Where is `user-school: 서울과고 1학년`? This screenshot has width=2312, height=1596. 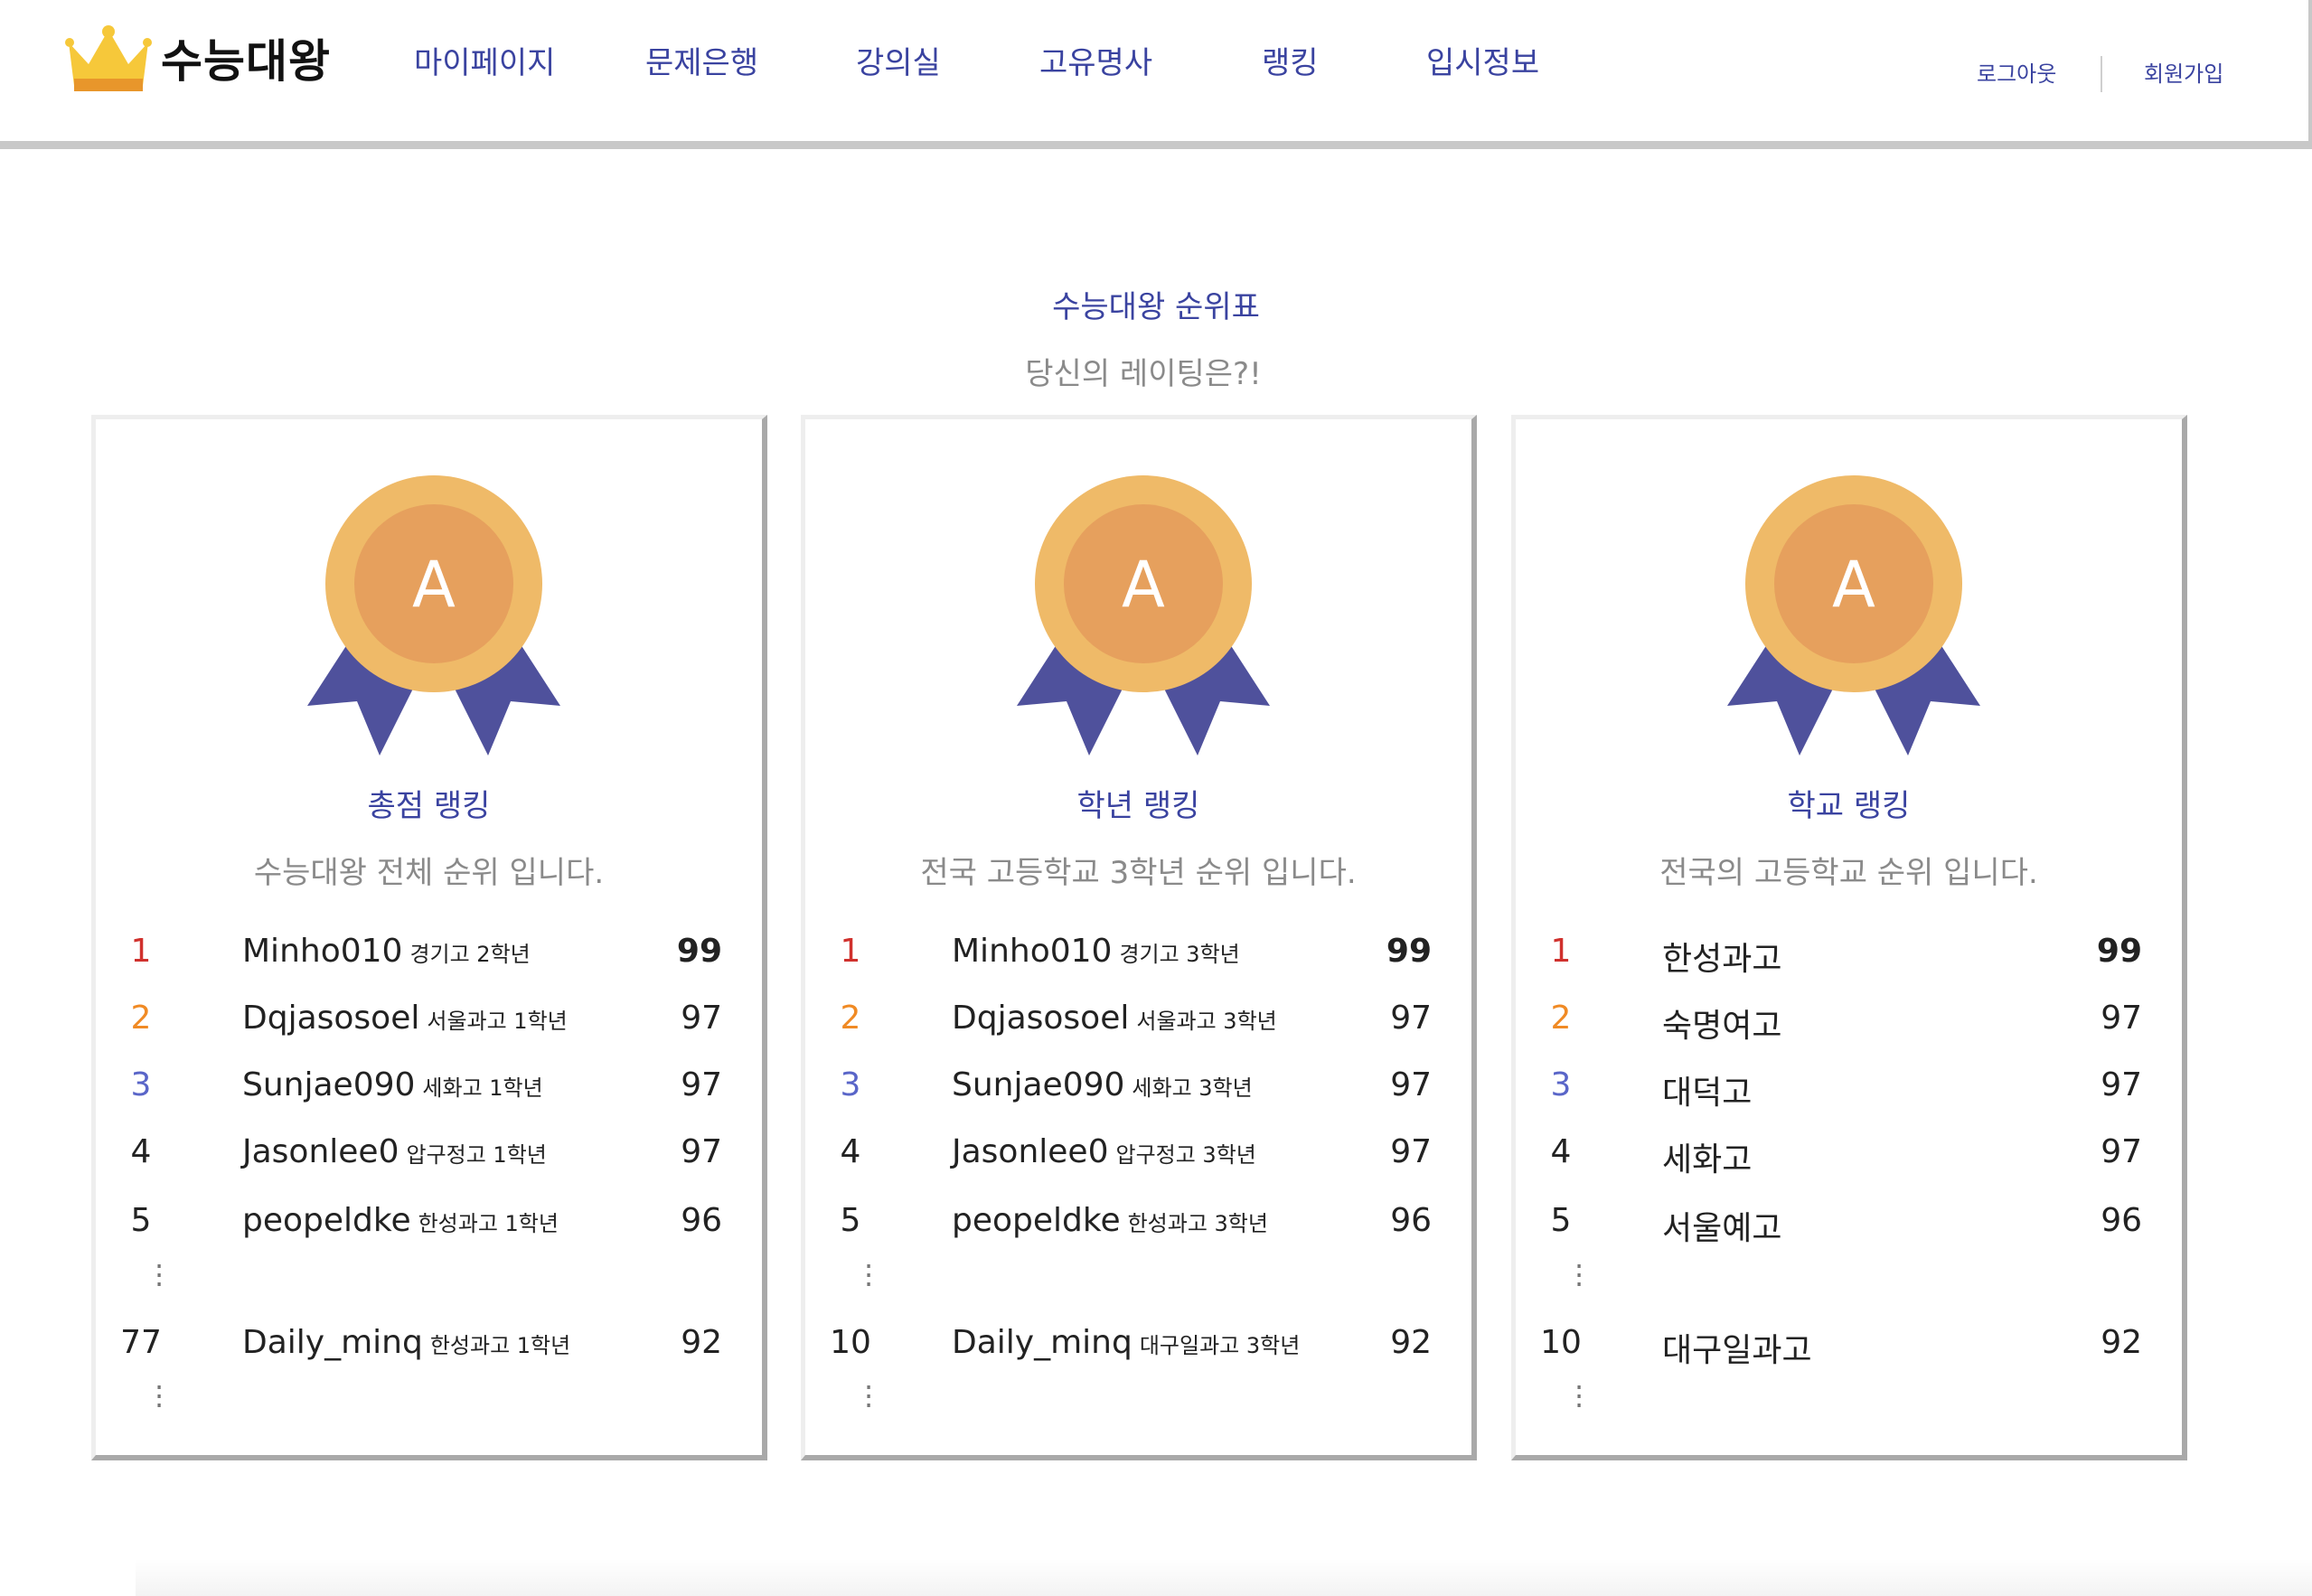
user-school: 서울과고 1학년 is located at coordinates (497, 1021).